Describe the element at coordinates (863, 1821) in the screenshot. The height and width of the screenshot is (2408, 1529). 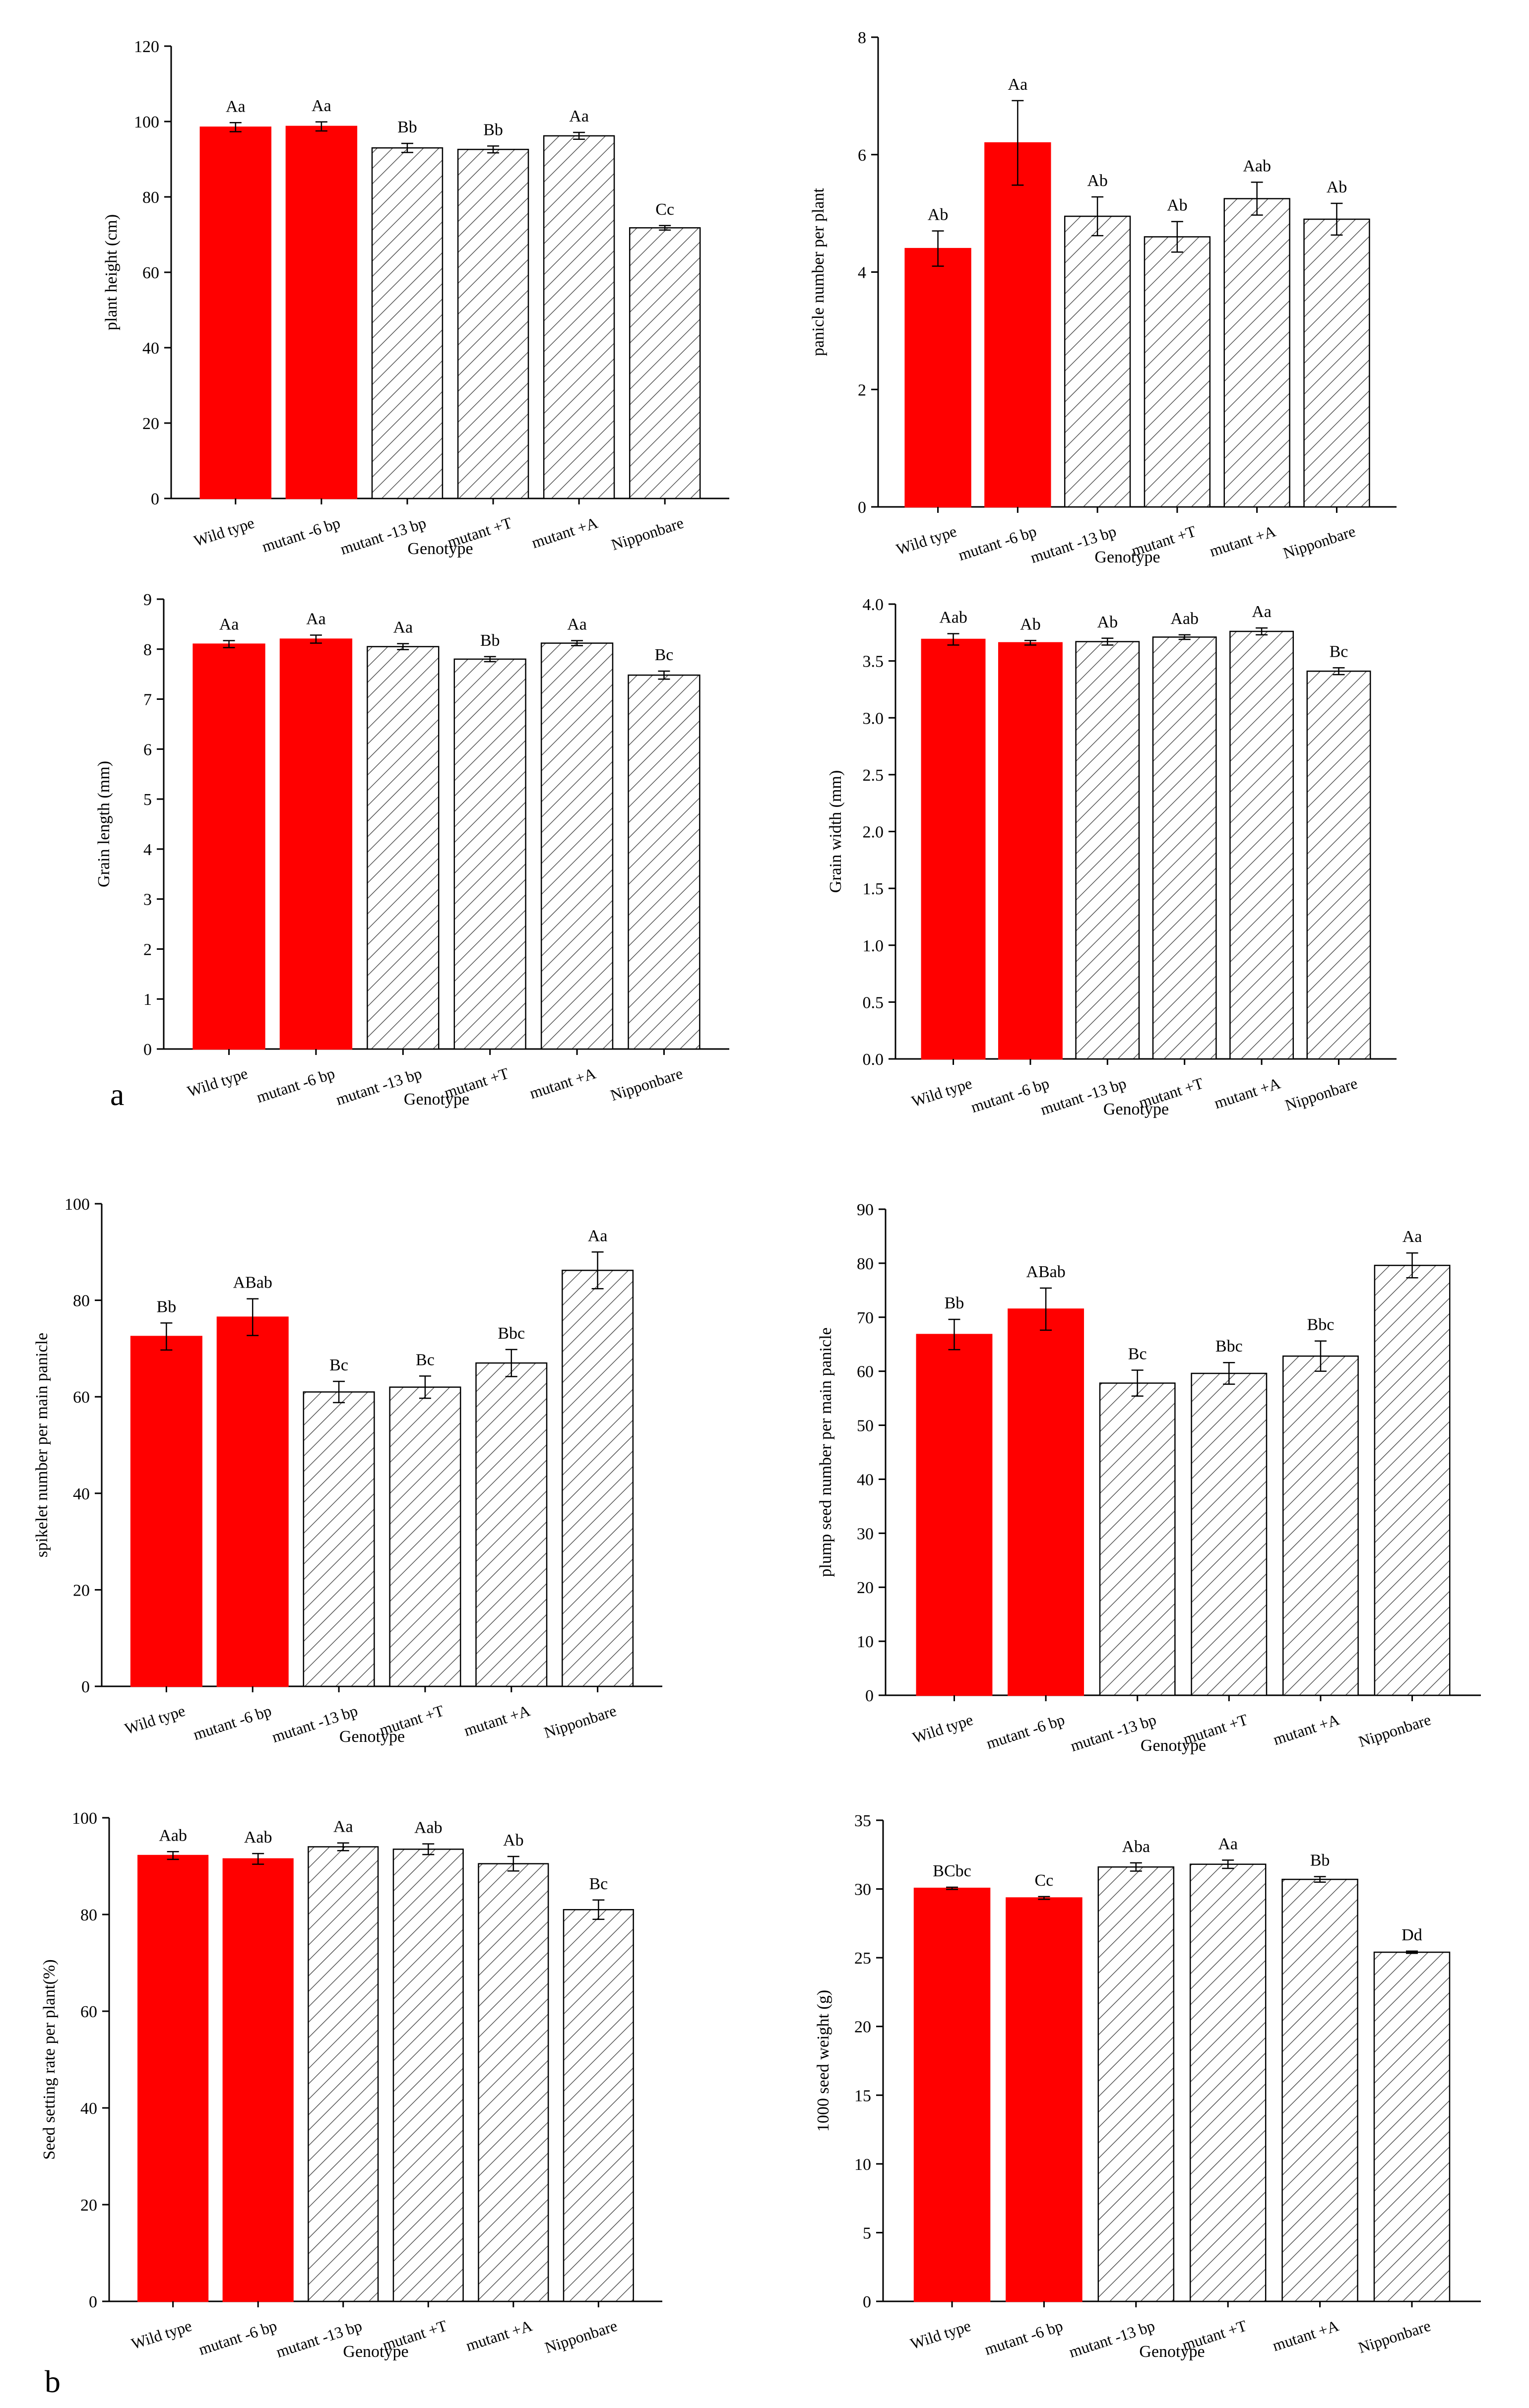
I see `y-tick-label: 35` at that location.